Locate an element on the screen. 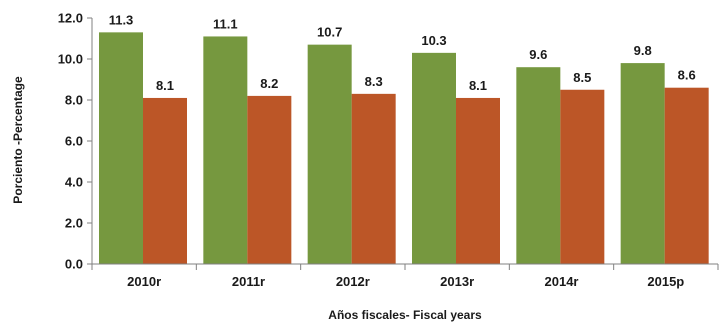 The width and height of the screenshot is (719, 326). x-tick-label: 2011r is located at coordinates (248, 281).